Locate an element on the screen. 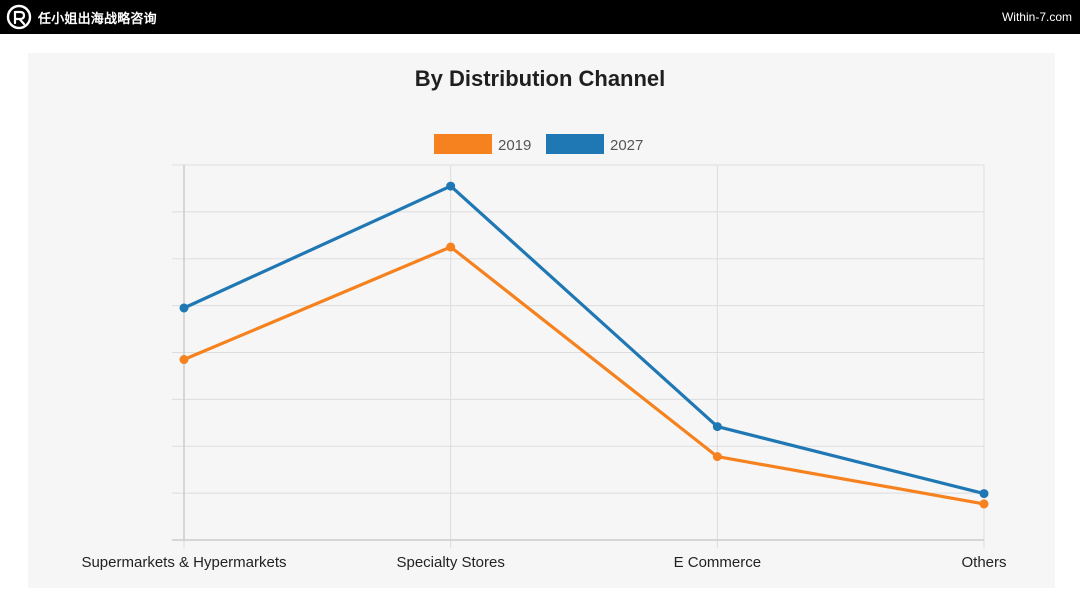  legend-item-2027: 2027 is located at coordinates (594, 144).